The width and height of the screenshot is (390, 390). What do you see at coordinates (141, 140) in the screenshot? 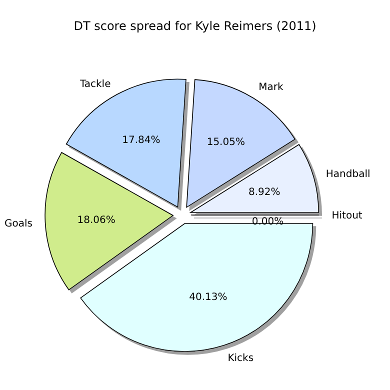
I see `data-label: 17.84%` at bounding box center [141, 140].